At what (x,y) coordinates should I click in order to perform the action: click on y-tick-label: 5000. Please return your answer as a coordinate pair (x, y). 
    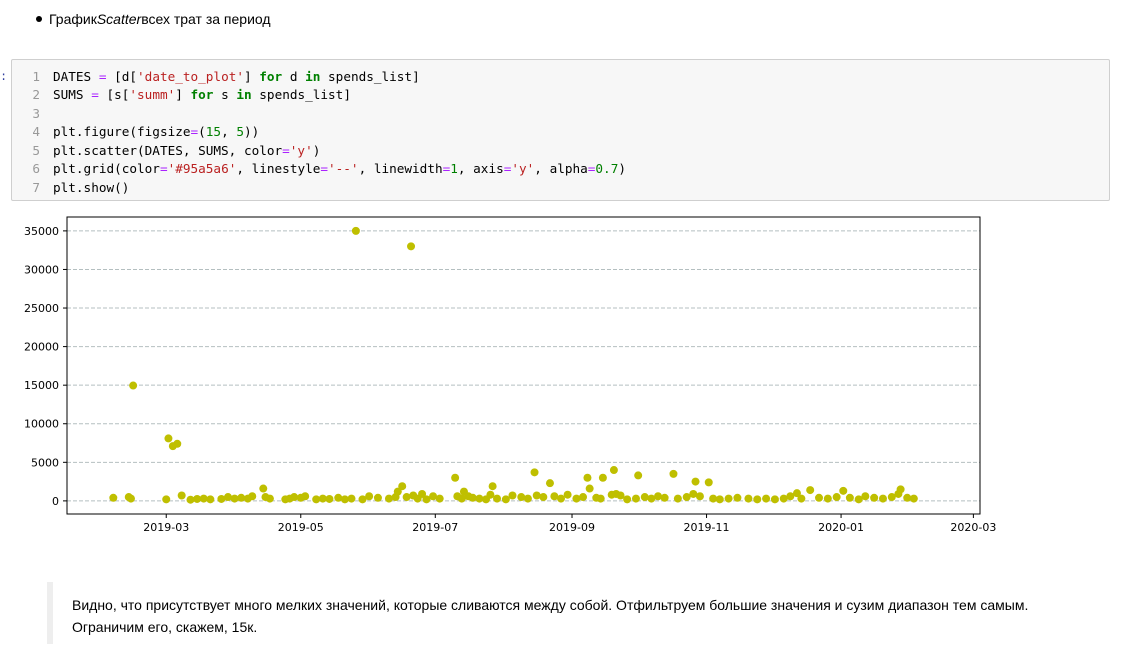
    Looking at the image, I should click on (45, 462).